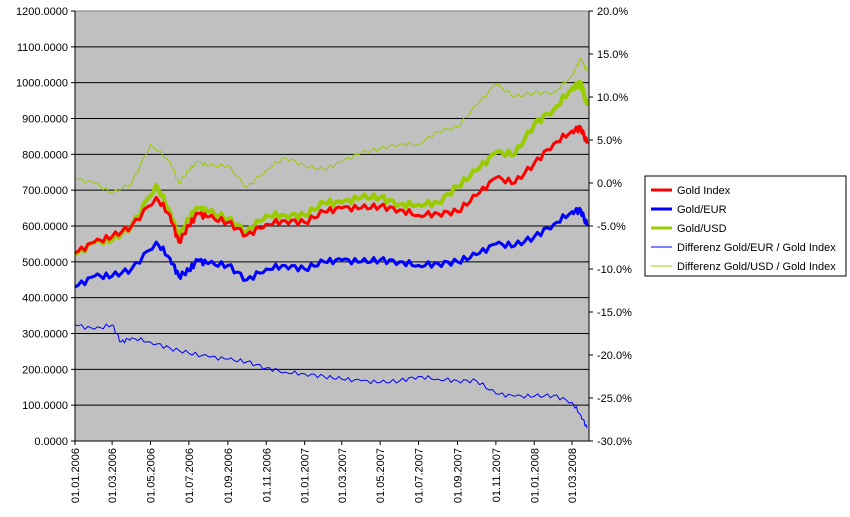 This screenshot has width=850, height=517. I want to click on x-tick-label: 01.01.2007, so click(306, 475).